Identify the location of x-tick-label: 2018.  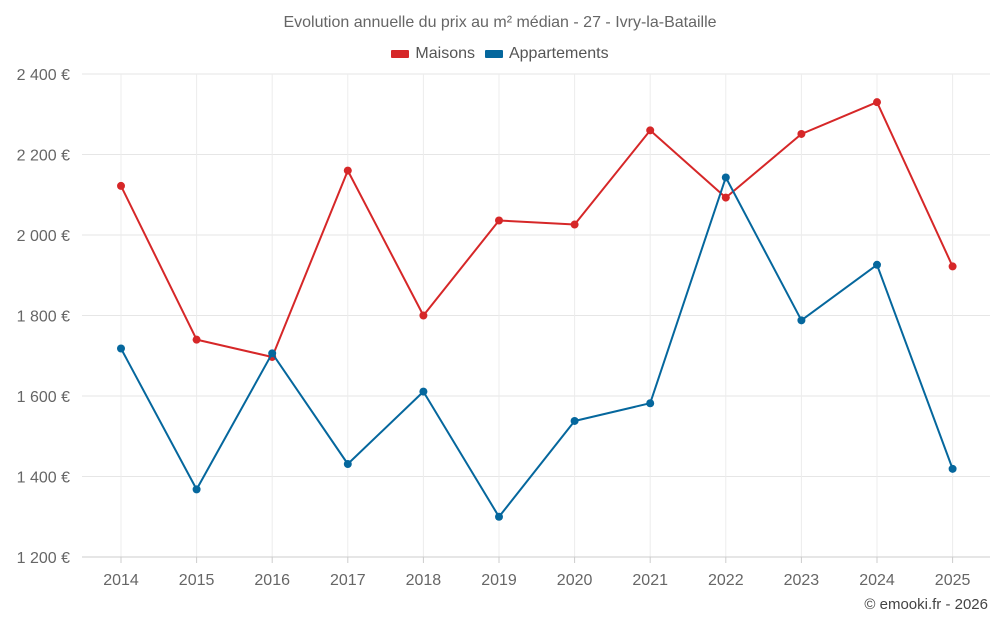
(424, 580).